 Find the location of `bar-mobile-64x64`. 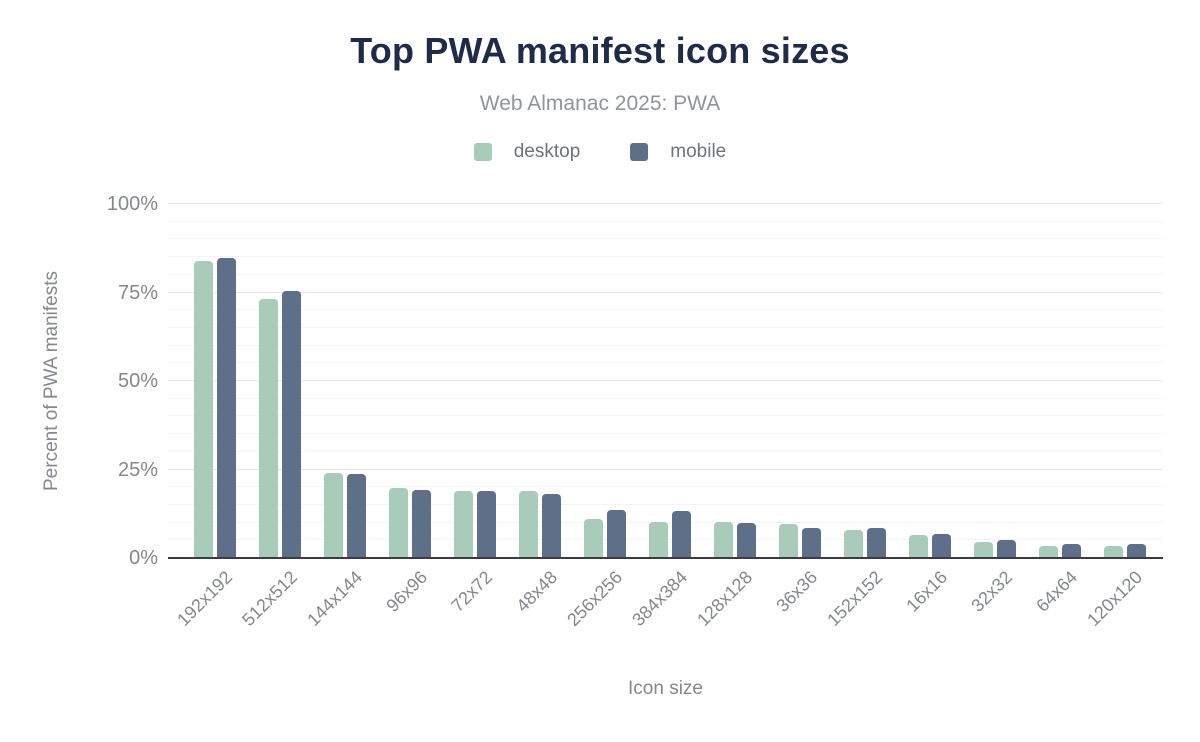

bar-mobile-64x64 is located at coordinates (1071, 550).